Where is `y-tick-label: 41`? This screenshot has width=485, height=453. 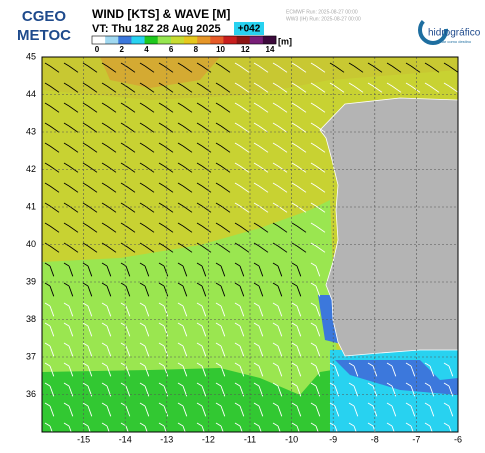
y-tick-label: 41 is located at coordinates (31, 206).